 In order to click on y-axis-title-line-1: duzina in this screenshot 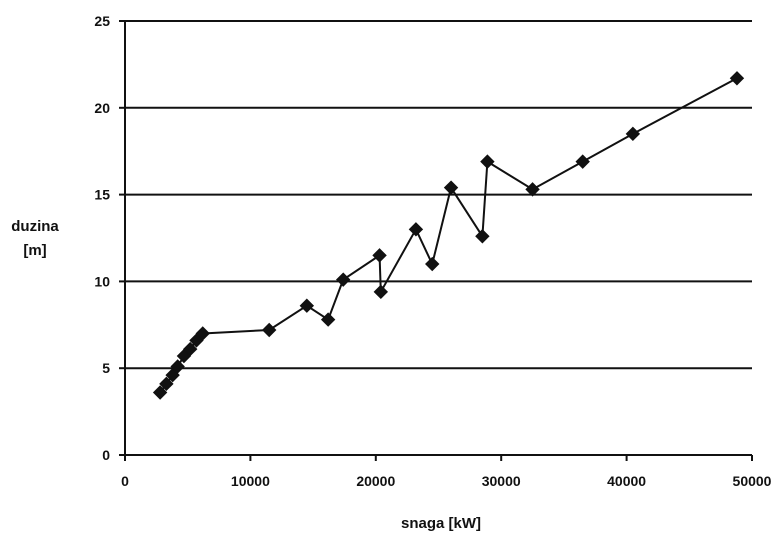, I will do `click(35, 226)`.